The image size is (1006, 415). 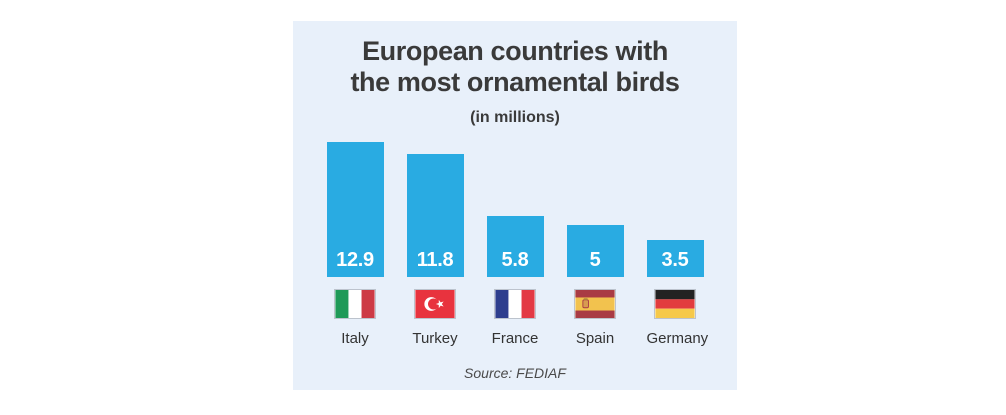 I want to click on bar-value-label: 5.8, so click(x=515, y=260).